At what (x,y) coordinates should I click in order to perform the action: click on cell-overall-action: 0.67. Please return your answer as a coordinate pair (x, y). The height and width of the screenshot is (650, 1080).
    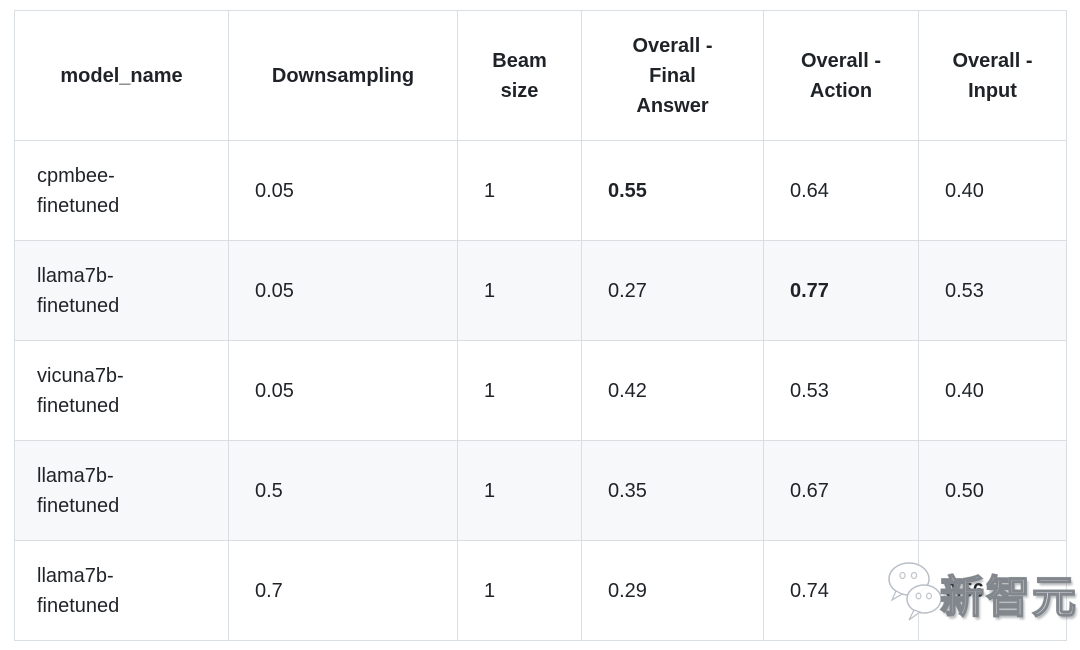
    Looking at the image, I should click on (841, 490).